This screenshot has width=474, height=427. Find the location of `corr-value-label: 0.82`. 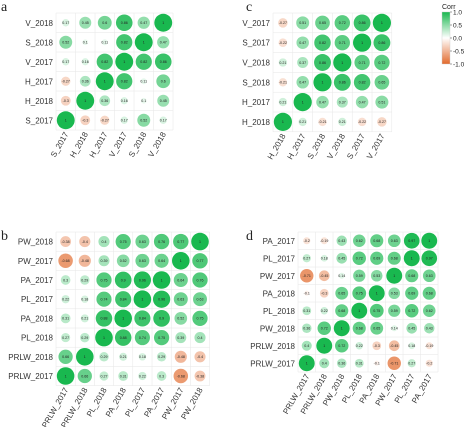

corr-value-label: 0.82 is located at coordinates (362, 83).